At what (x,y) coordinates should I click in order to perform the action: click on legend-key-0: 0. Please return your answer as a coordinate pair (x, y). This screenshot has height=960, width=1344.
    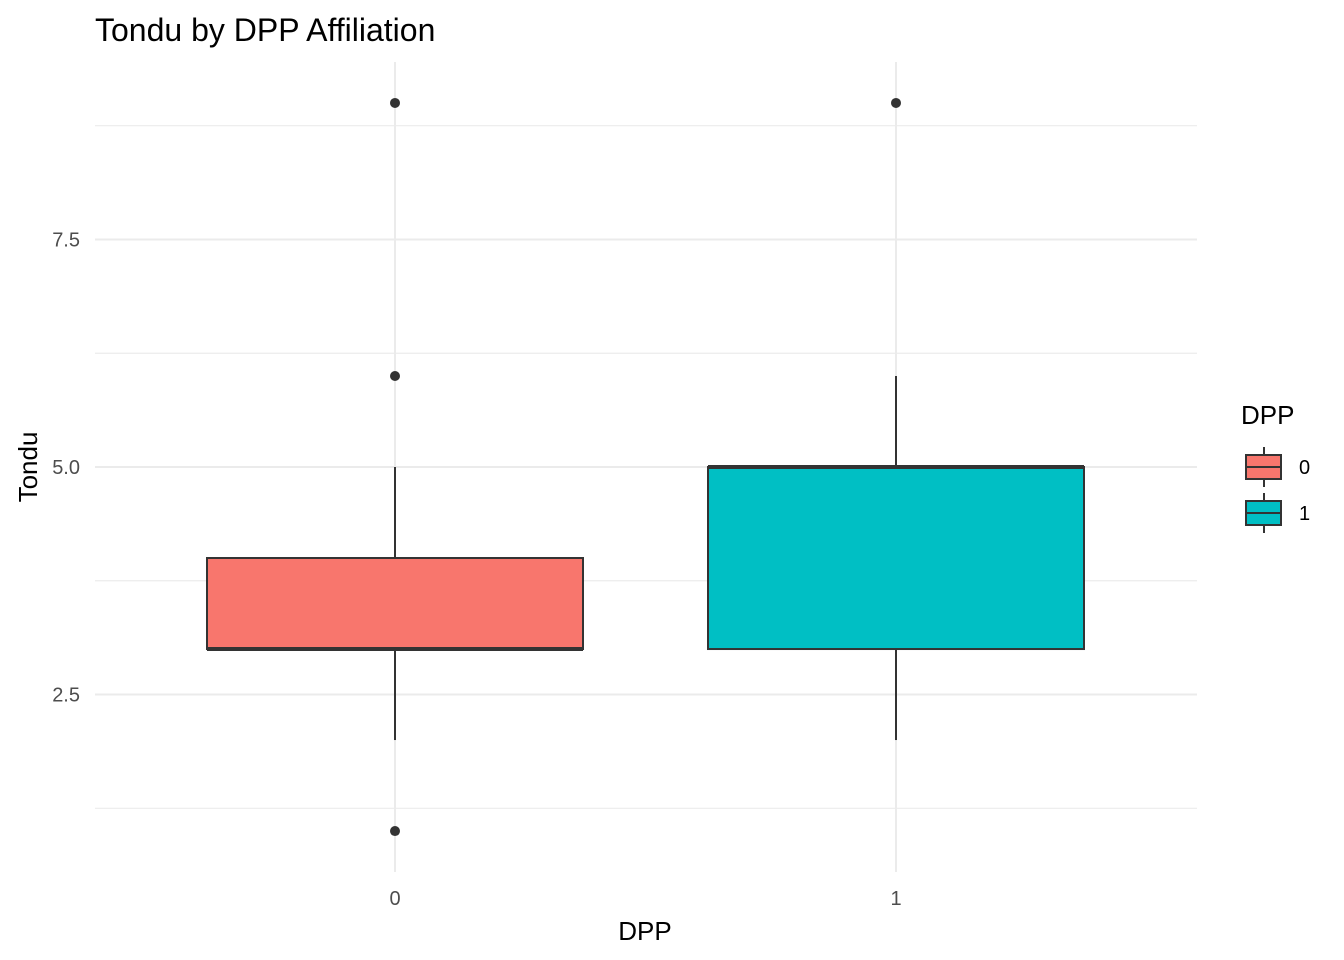
    Looking at the image, I should click on (1277, 467).